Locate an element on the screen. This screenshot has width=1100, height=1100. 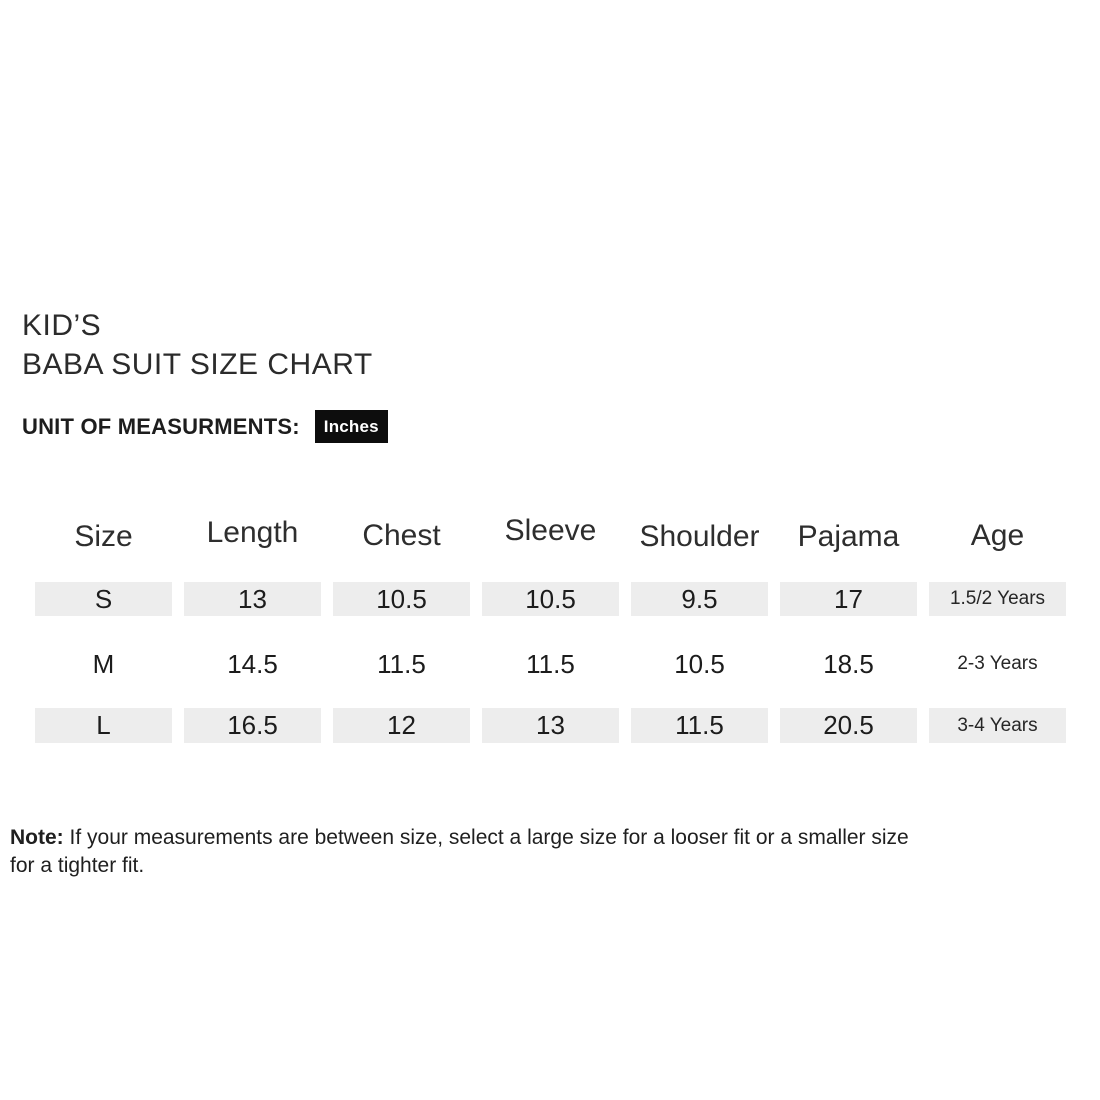
table-row-m: M 14.5 11.5 11.5 10.5 18.5 2-3 Years is located at coordinates (550, 664).